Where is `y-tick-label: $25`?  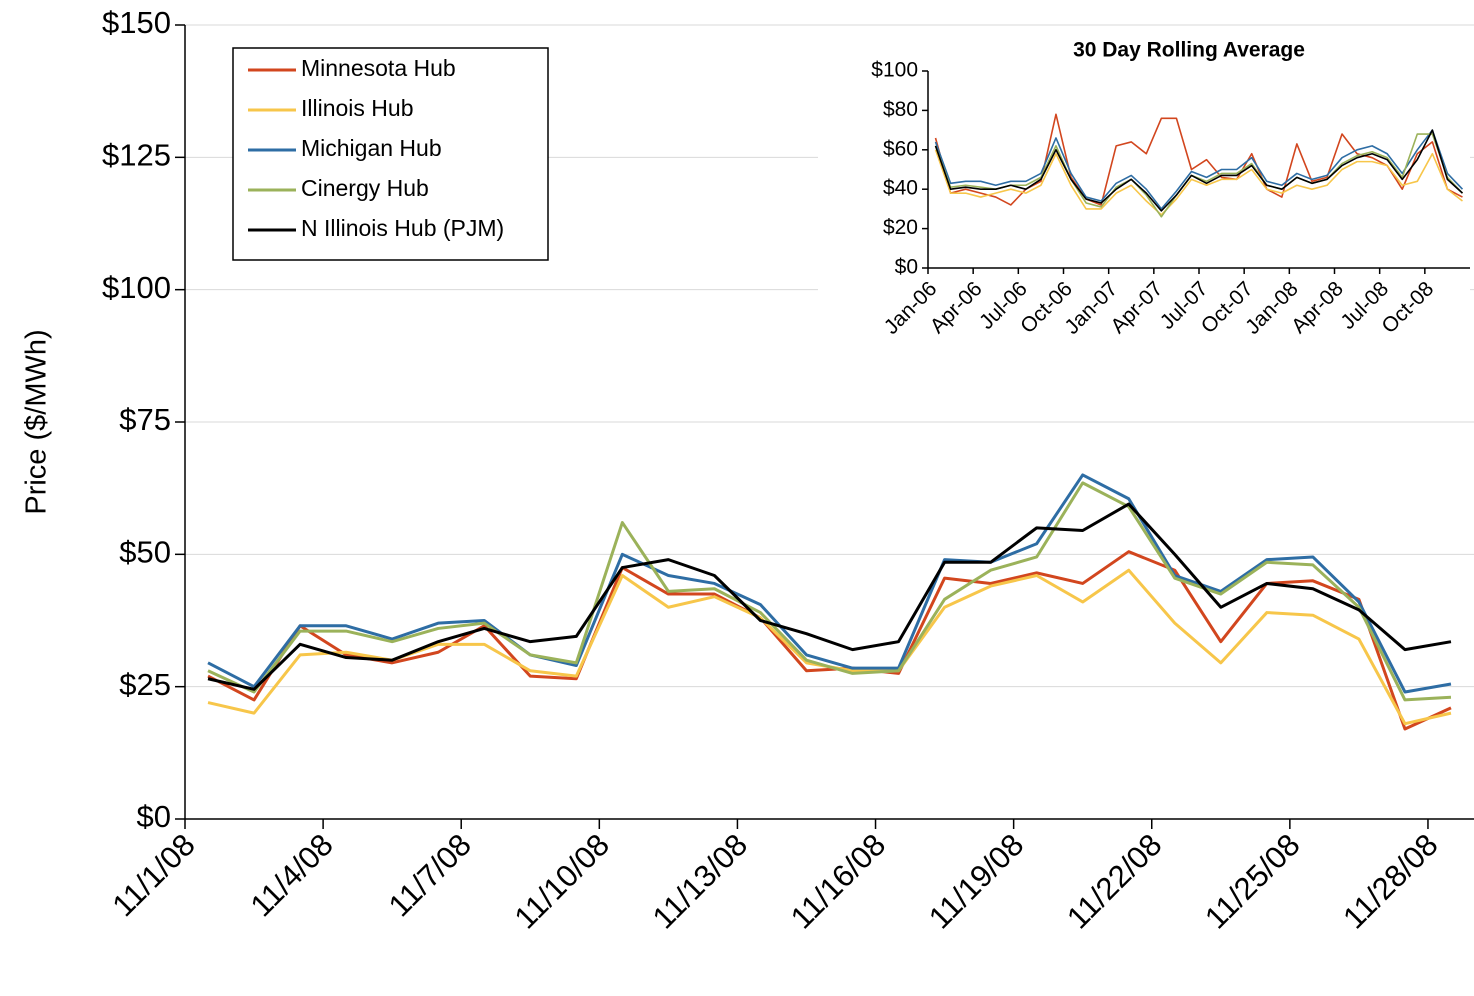
y-tick-label: $25 is located at coordinates (145, 684).